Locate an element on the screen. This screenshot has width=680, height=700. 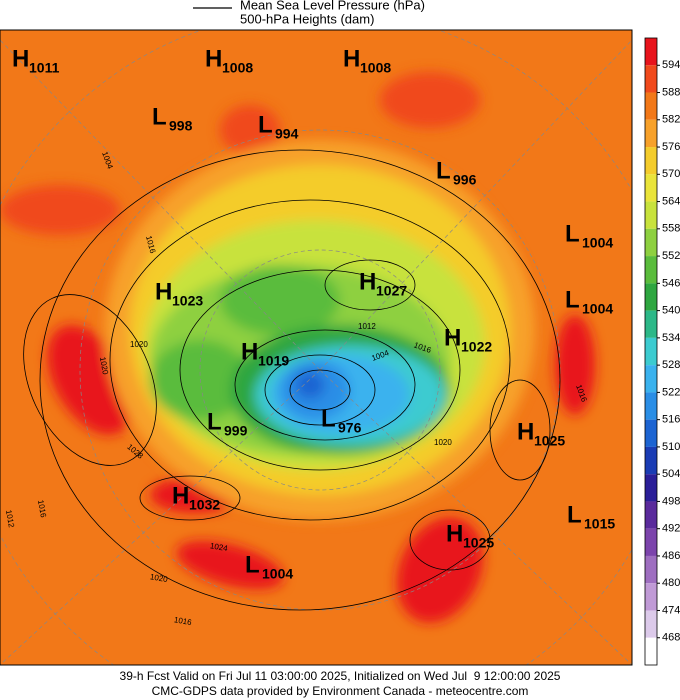
colorbar-label: 540 is located at coordinates (671, 311).